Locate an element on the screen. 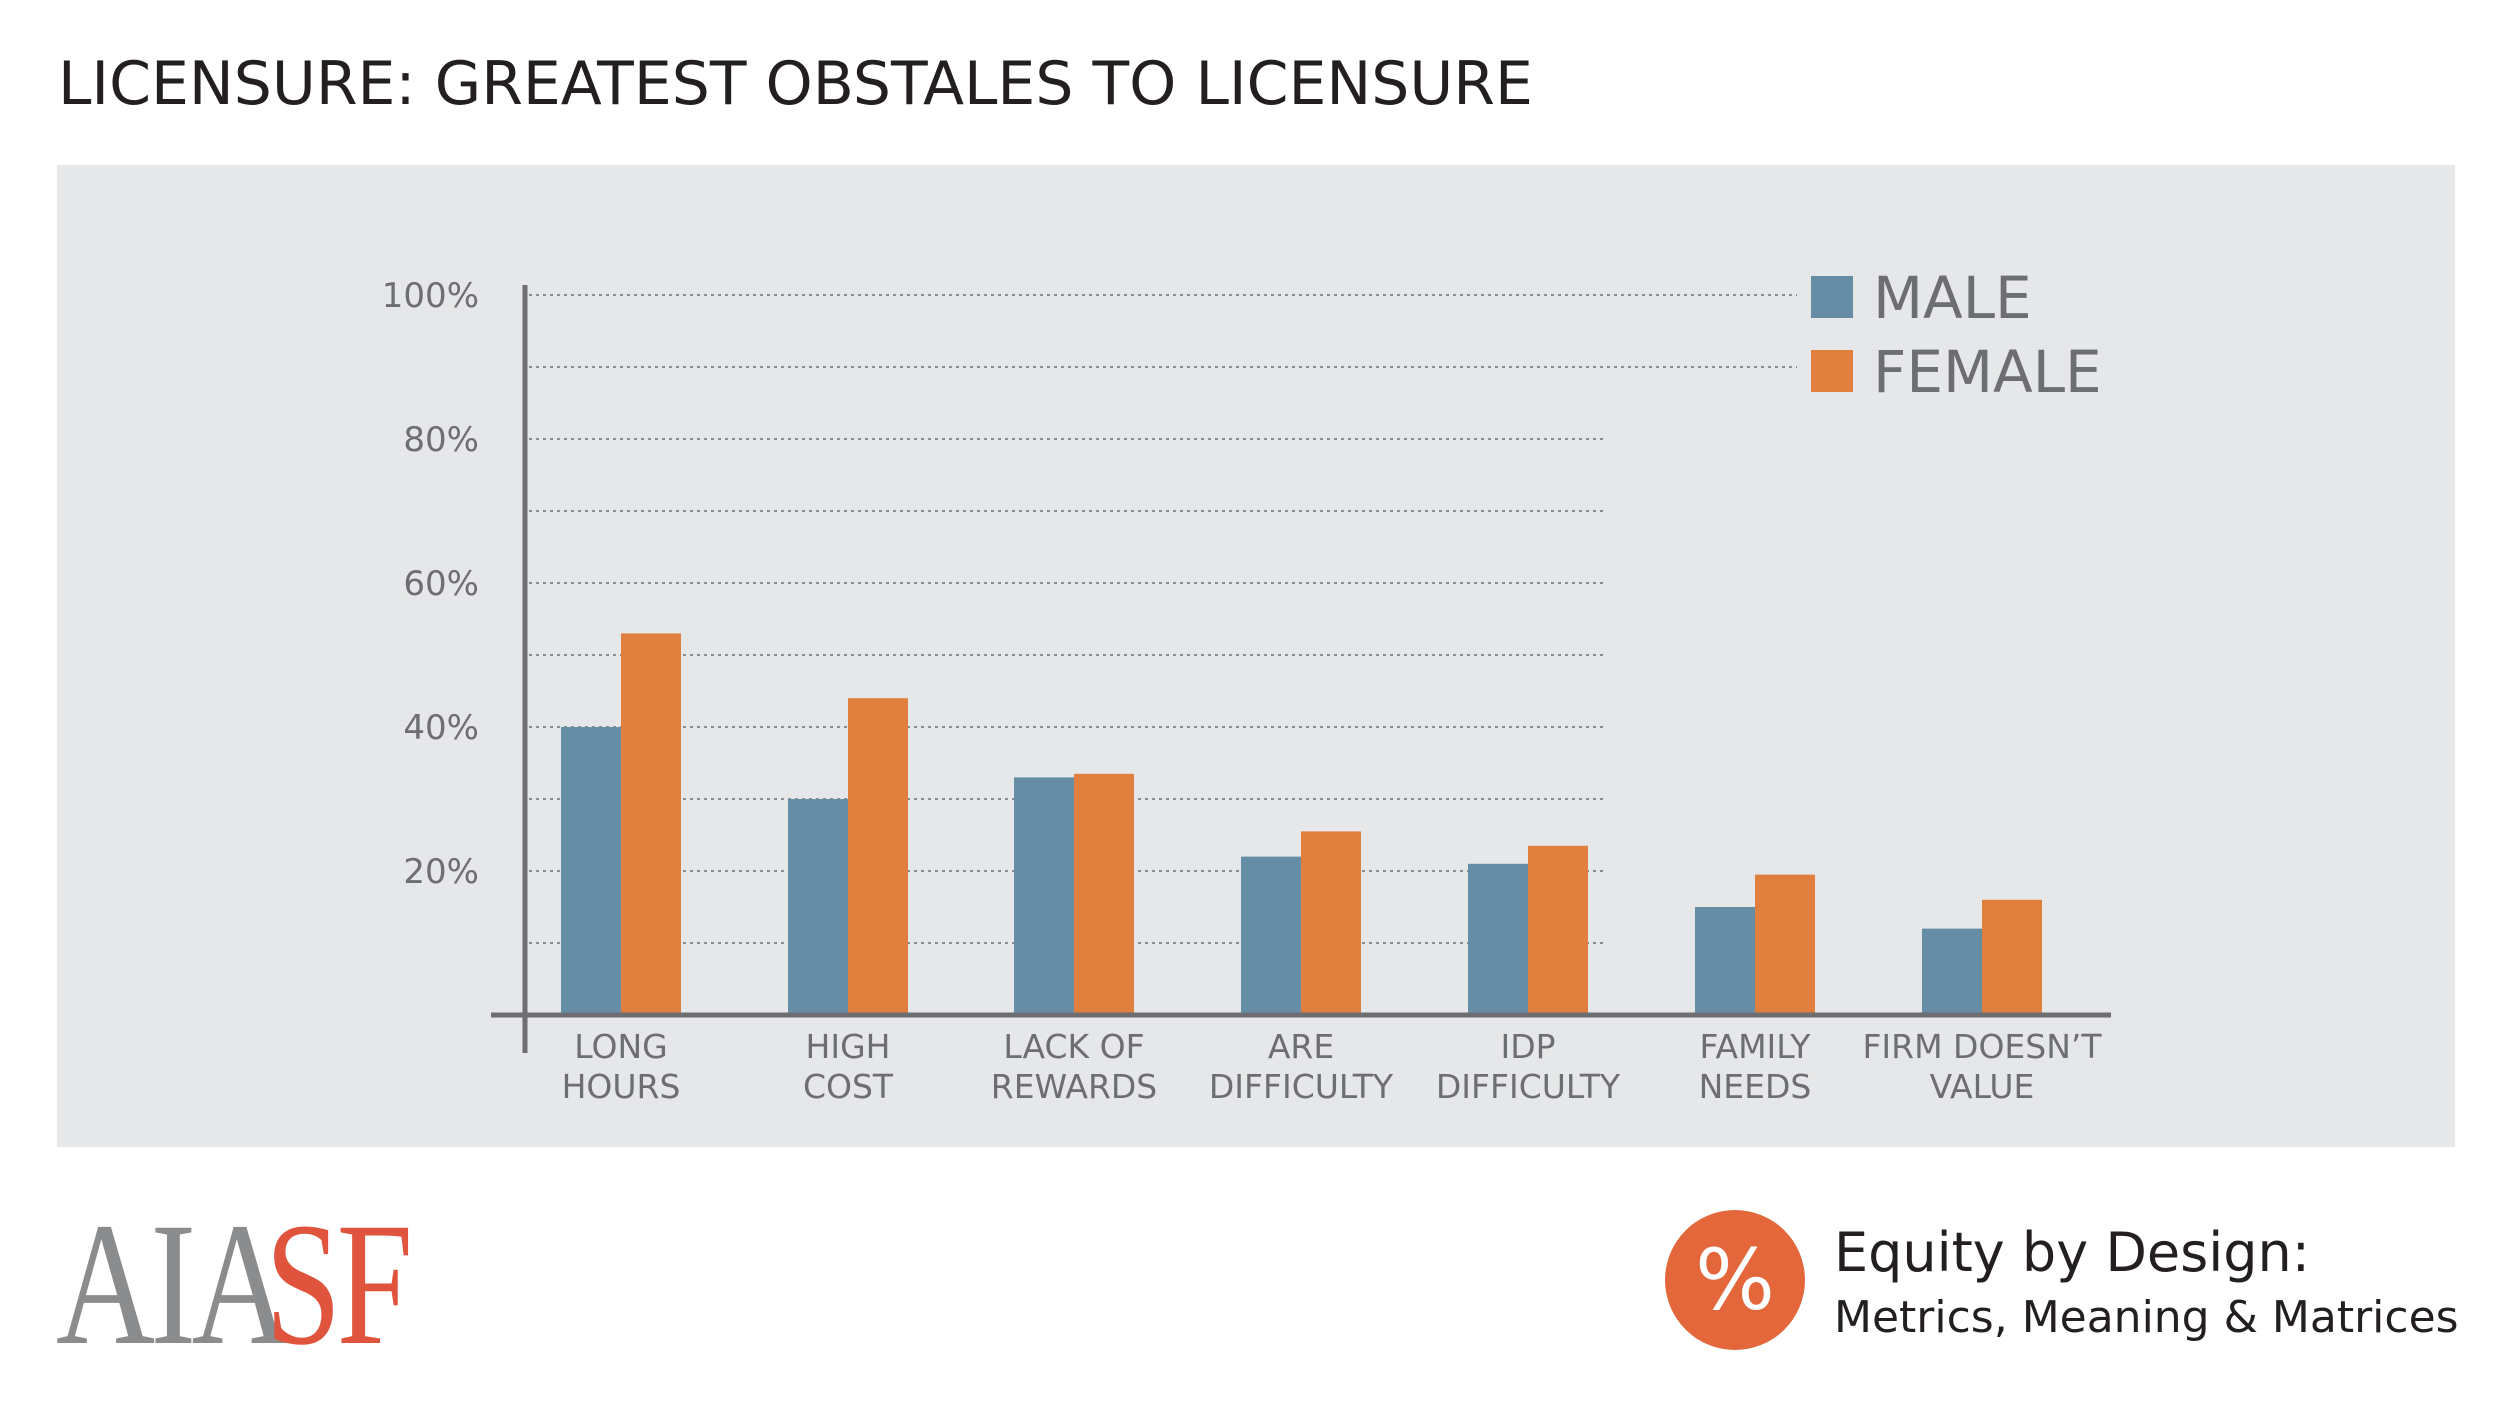 This screenshot has height=1408, width=2500. aiasf-logo: AIASF is located at coordinates (252, 1284).